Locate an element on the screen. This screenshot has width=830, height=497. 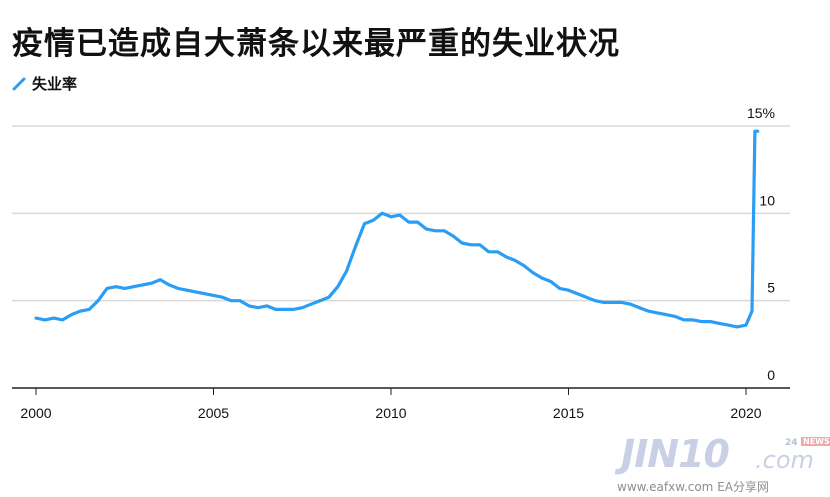
x-tick-label: 2020 is located at coordinates (745, 413).